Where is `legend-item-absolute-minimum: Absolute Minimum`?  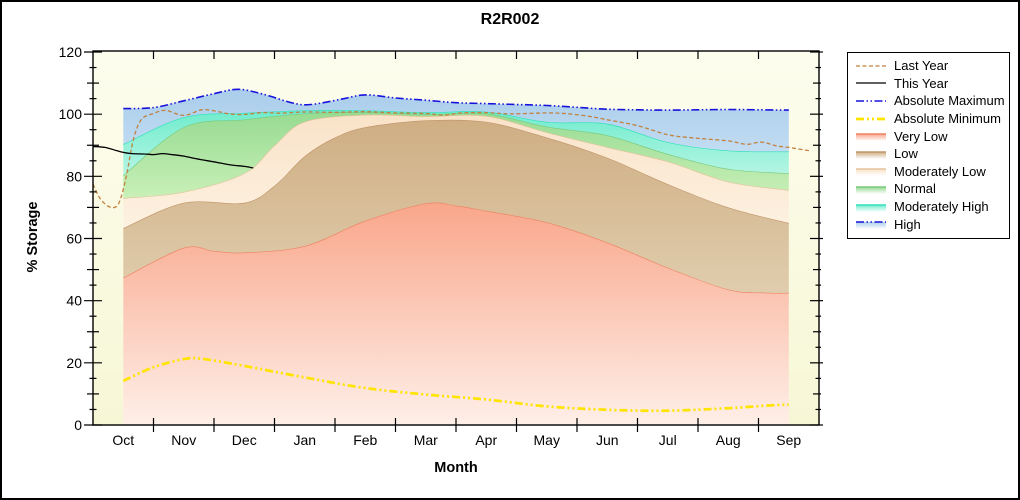 legend-item-absolute-minimum: Absolute Minimum is located at coordinates (930, 119).